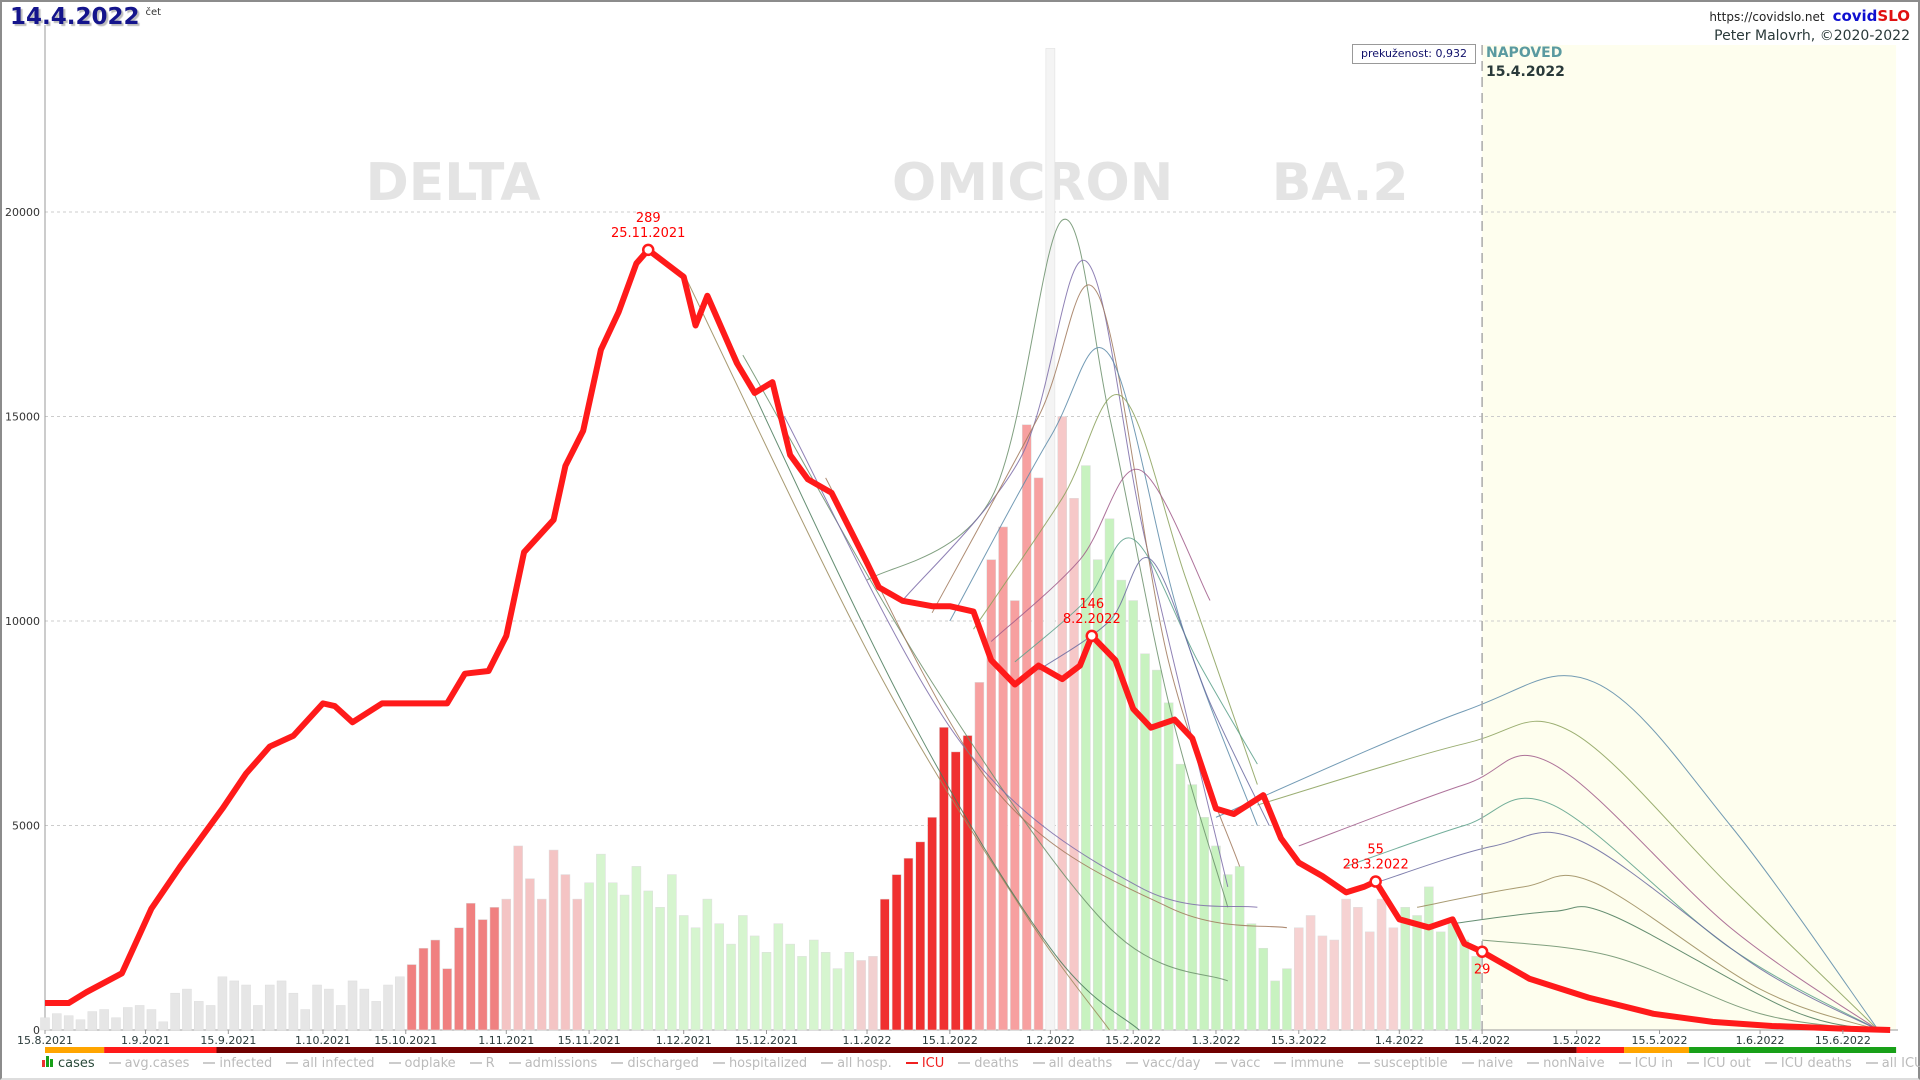 The image size is (1920, 1080). I want to click on x-tick-label: 15.9.2021, so click(228, 1040).